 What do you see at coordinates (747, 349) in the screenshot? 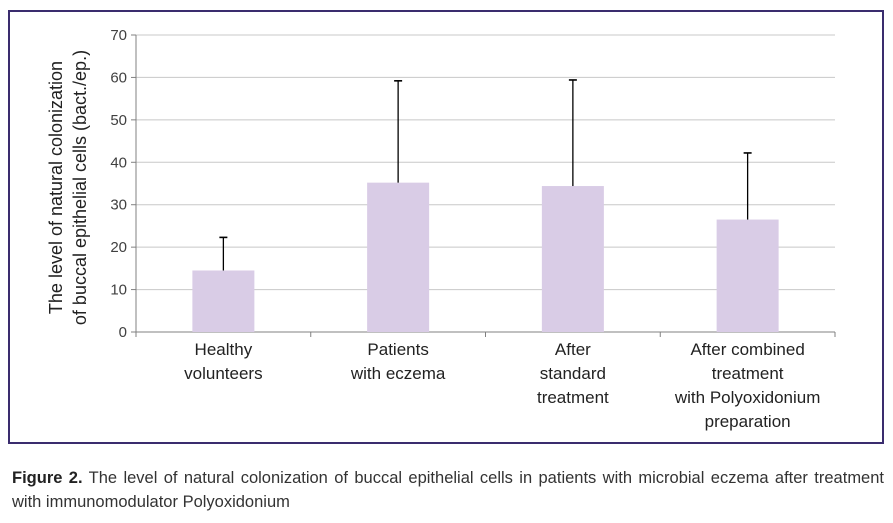
I see `x-category-label: After combined` at bounding box center [747, 349].